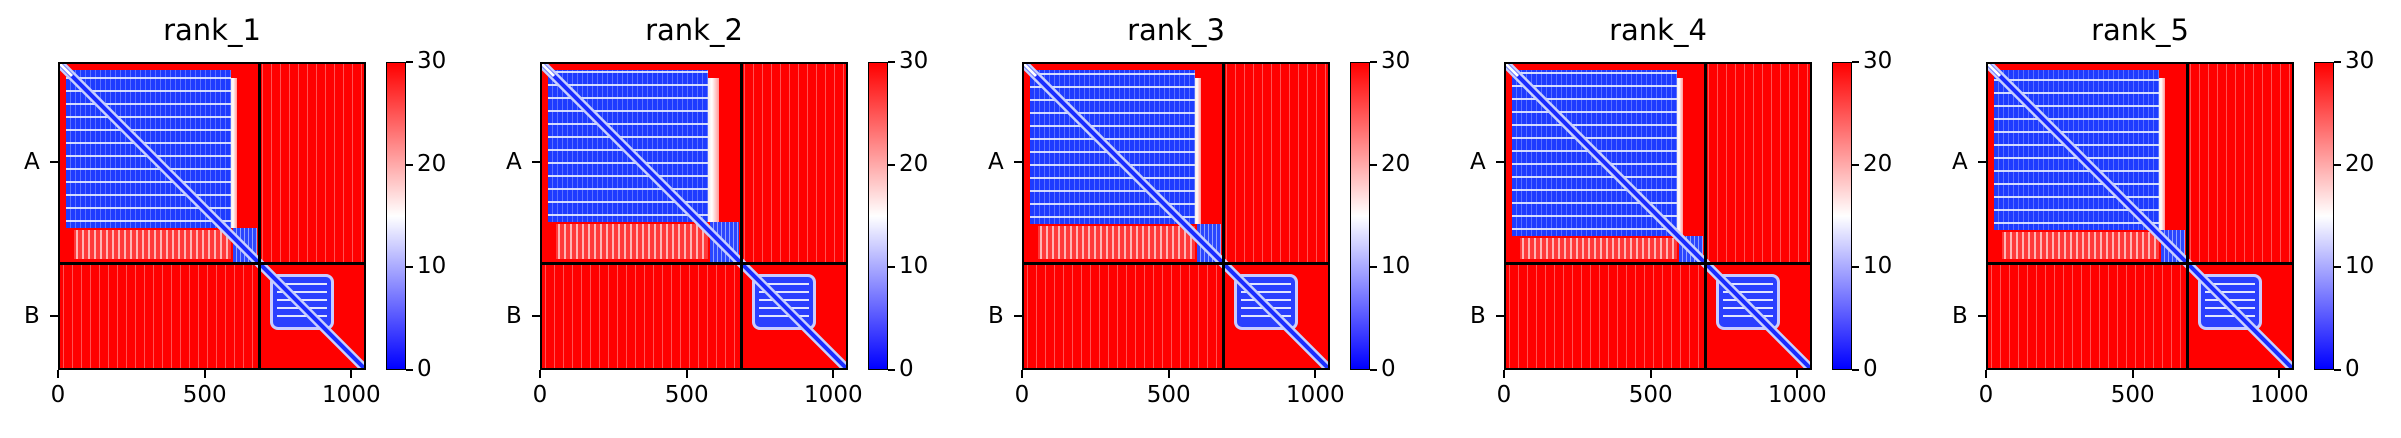 The image size is (2401, 438). I want to click on panel-title: rank_5, so click(2140, 30).